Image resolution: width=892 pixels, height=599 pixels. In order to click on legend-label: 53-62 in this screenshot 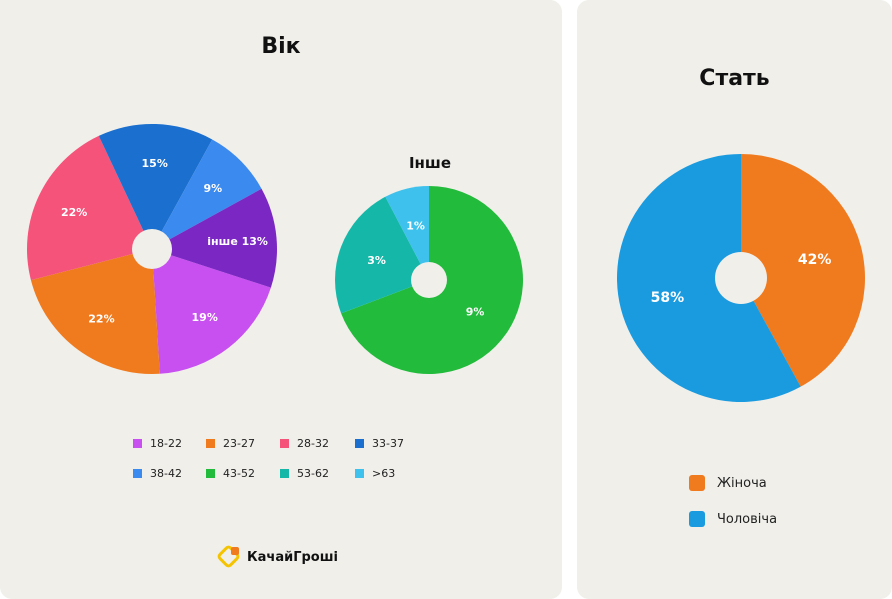, I will do `click(313, 473)`.